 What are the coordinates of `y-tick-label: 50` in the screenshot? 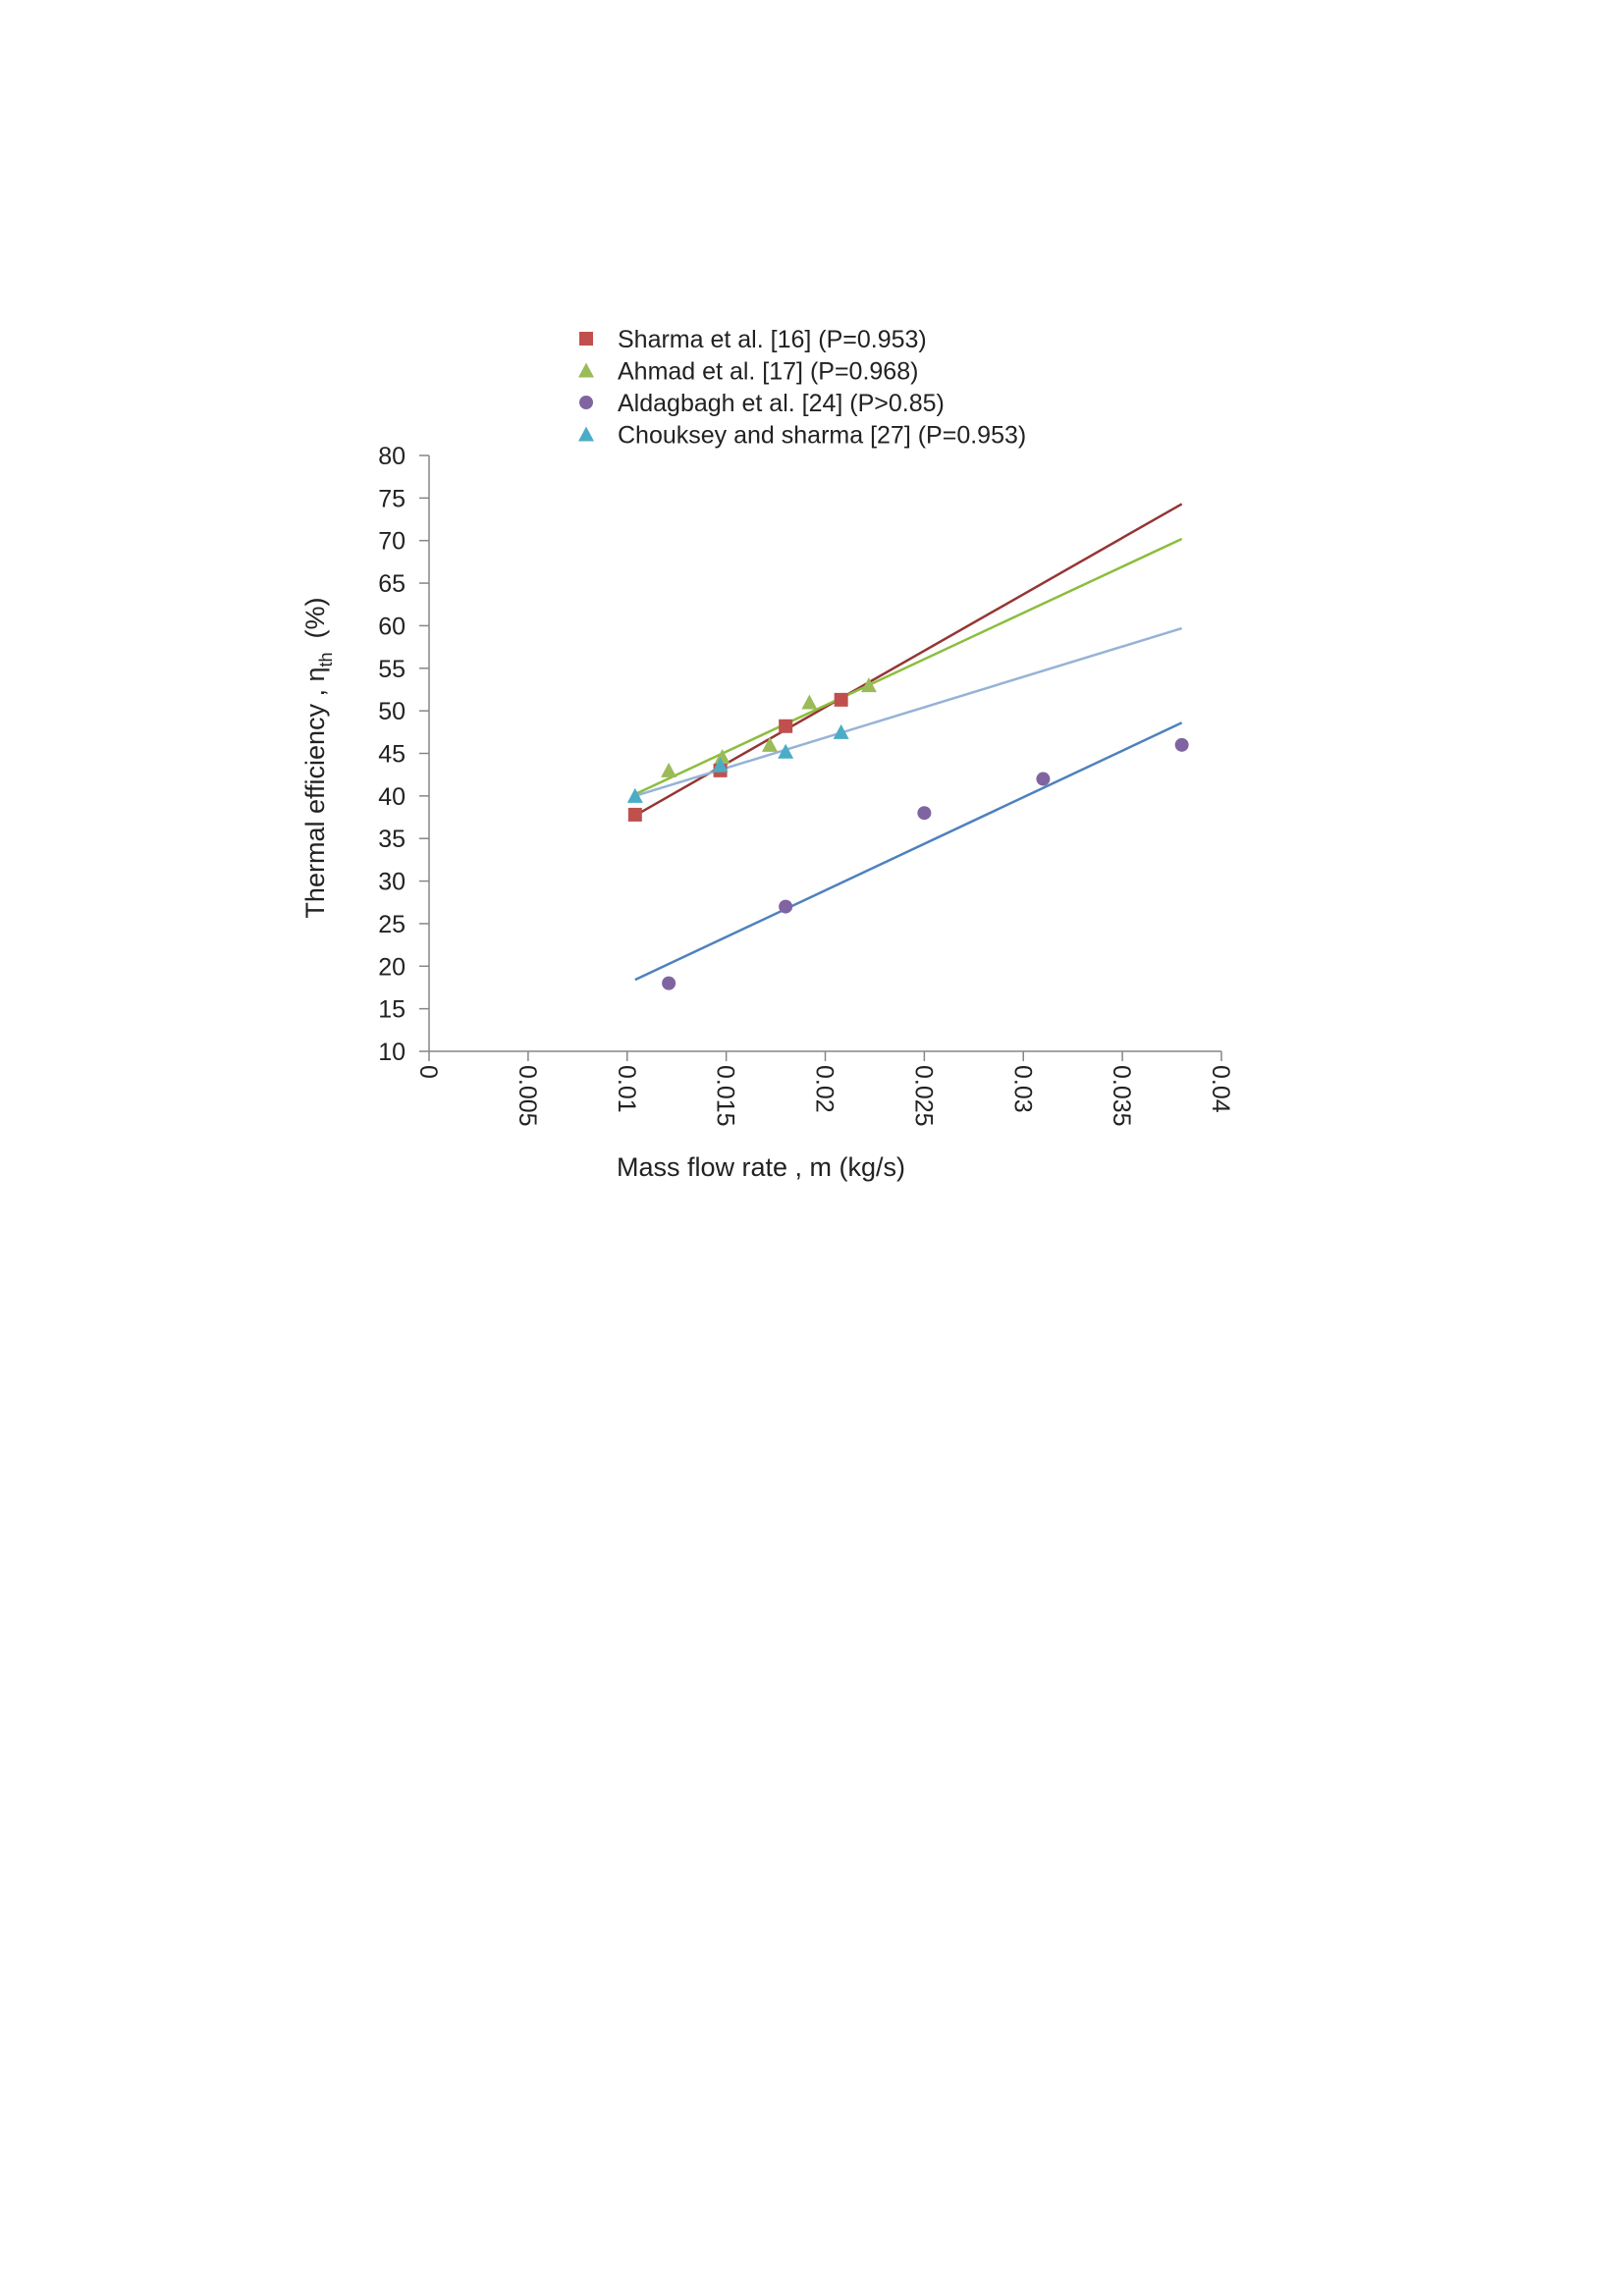 It's located at (392, 712).